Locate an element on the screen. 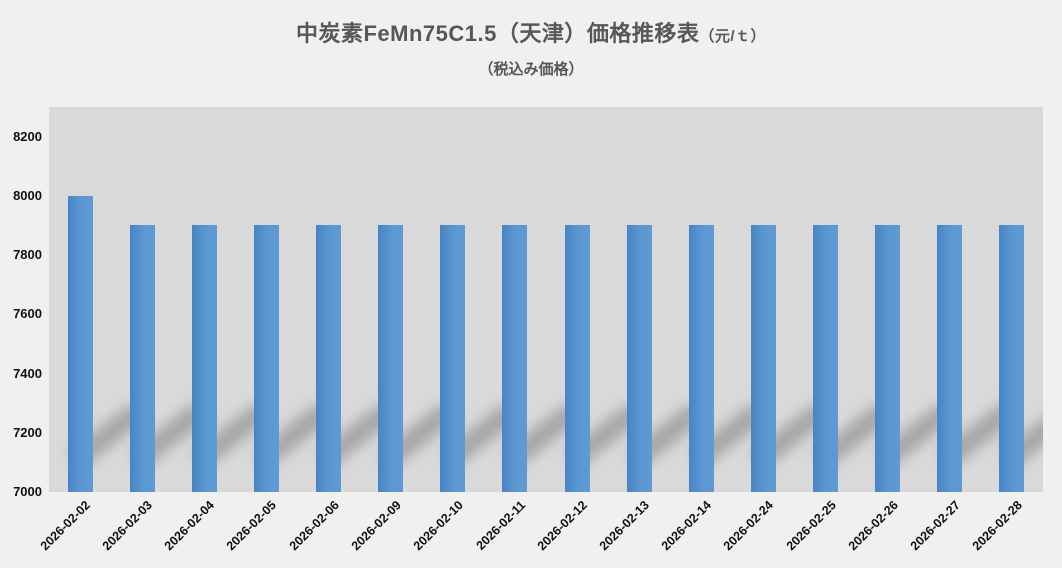  x-axis-tick-label: 2026-02-26 is located at coordinates (873, 526).